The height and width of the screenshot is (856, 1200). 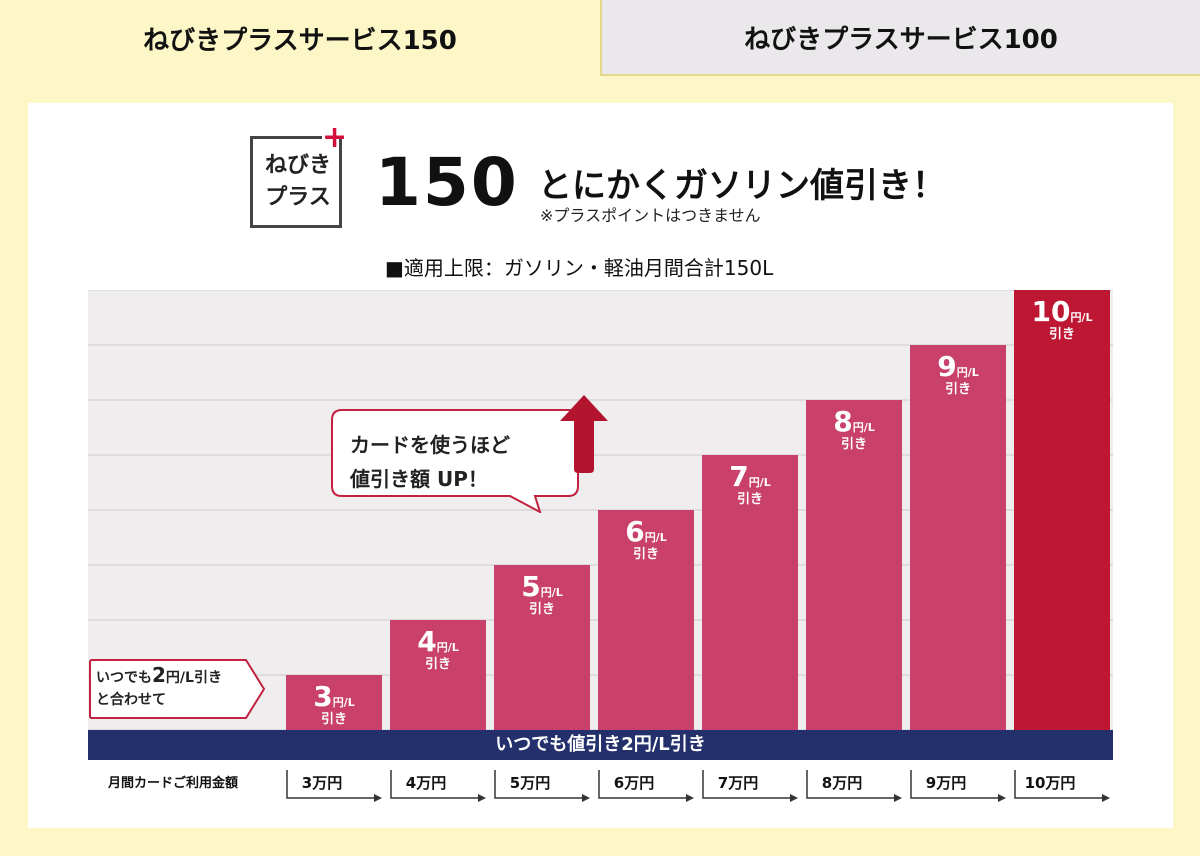 I want to click on x-tick: 6万円, so click(x=646, y=786).